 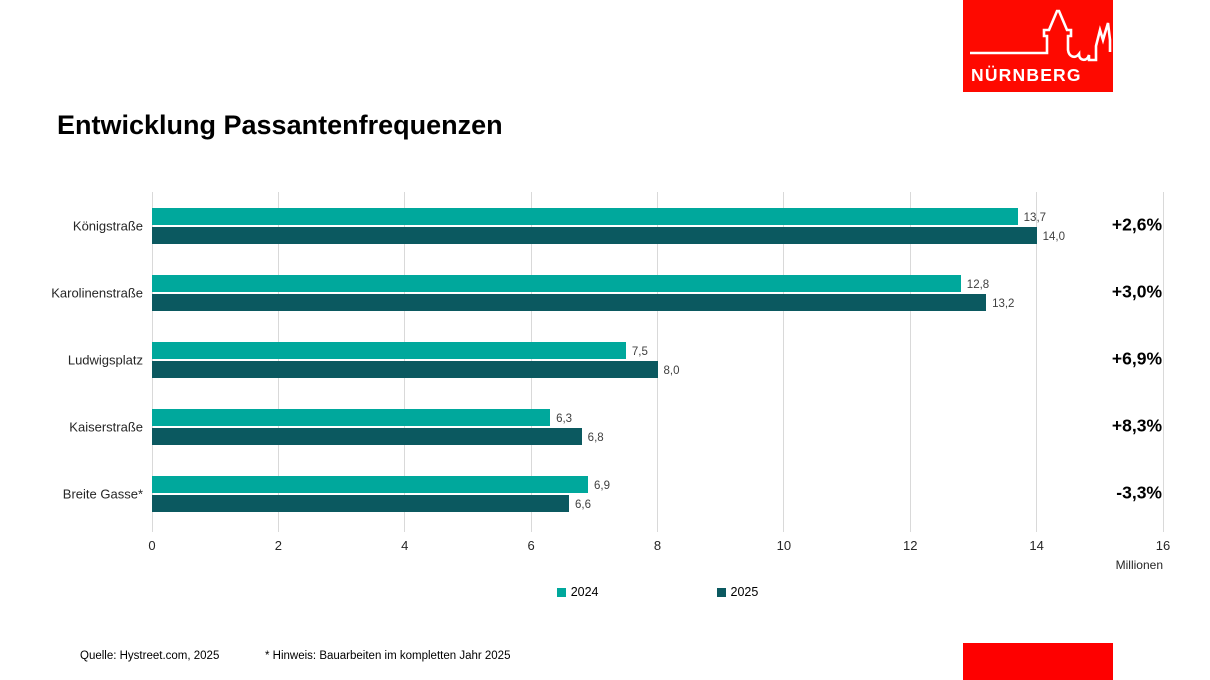 What do you see at coordinates (657, 592) in the screenshot?
I see `legend: 2024 2025` at bounding box center [657, 592].